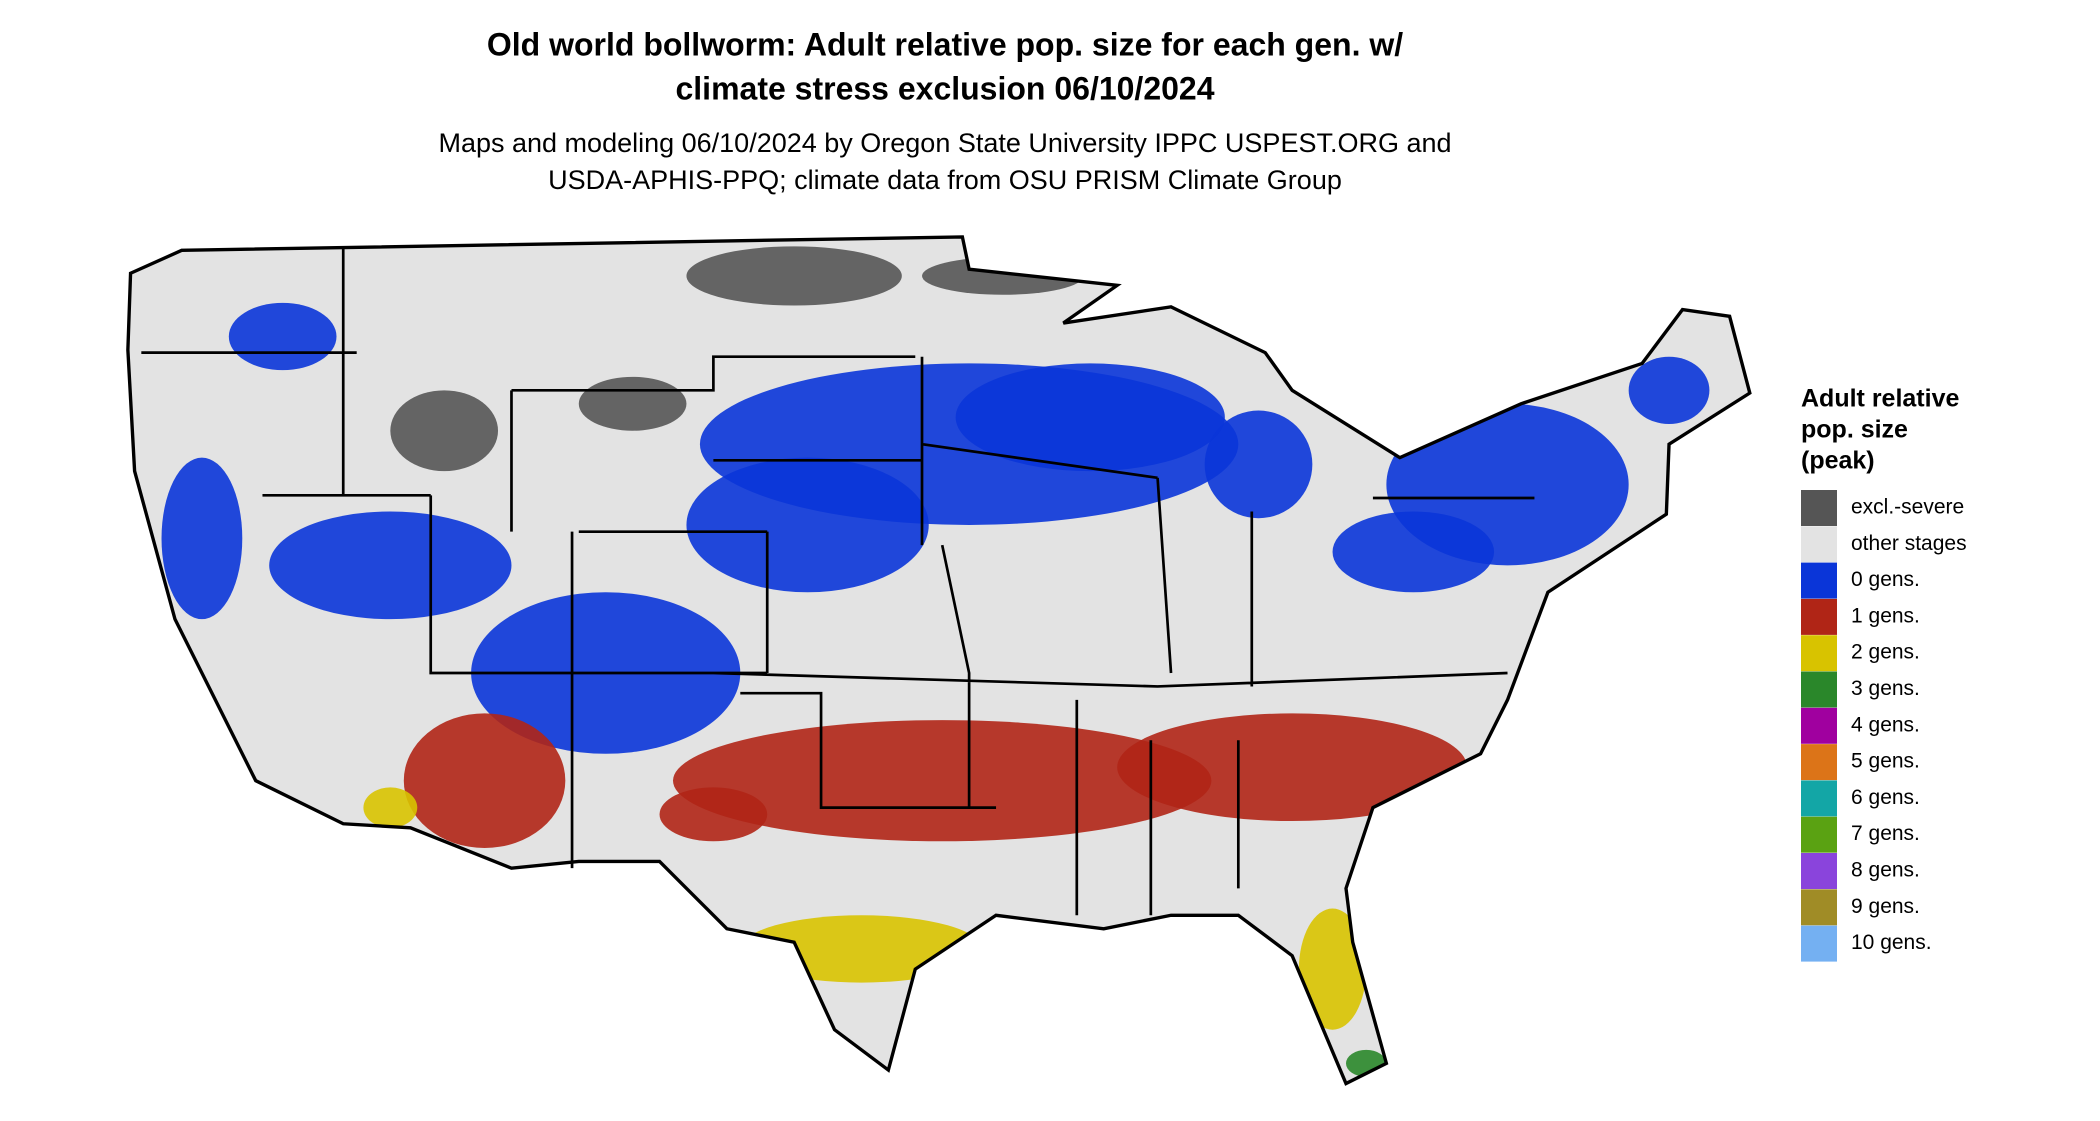 Image resolution: width=2100 pixels, height=1121 pixels. I want to click on legend-label: 6 gens., so click(1885, 797).